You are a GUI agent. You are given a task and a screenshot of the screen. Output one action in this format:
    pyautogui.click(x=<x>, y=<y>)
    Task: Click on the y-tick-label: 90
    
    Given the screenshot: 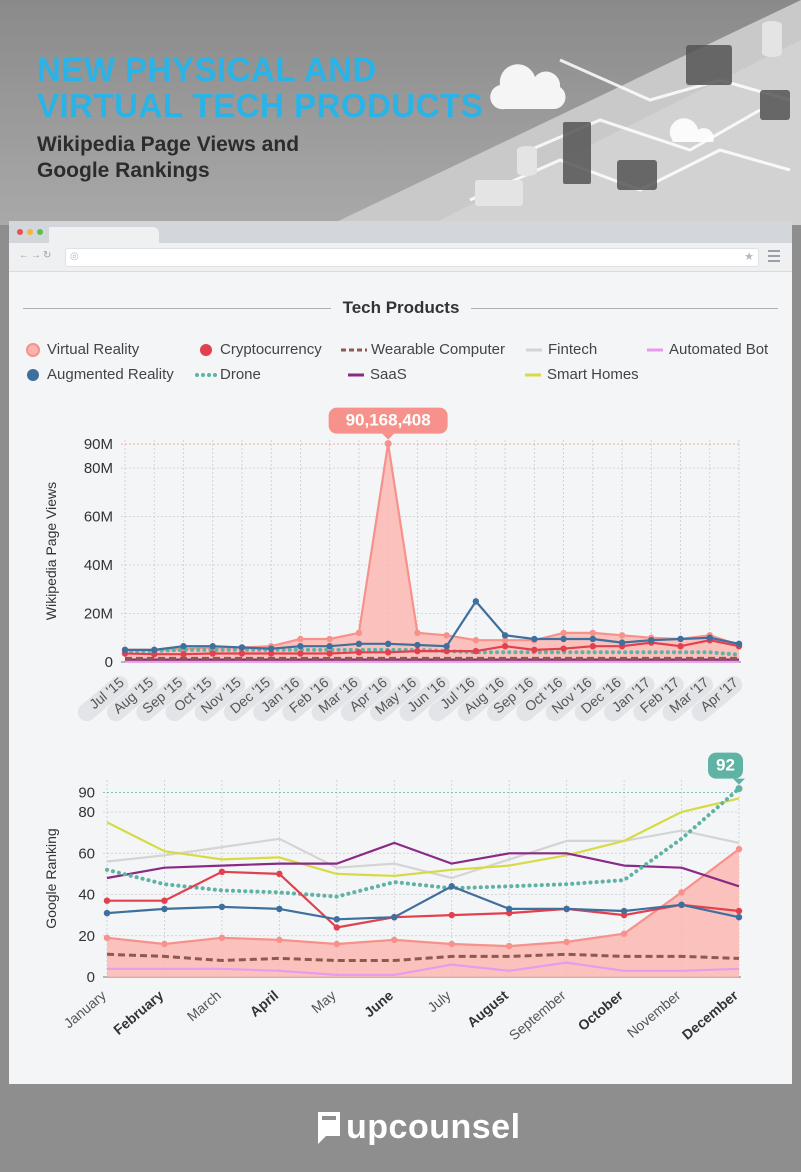 What is the action you would take?
    pyautogui.click(x=86, y=793)
    